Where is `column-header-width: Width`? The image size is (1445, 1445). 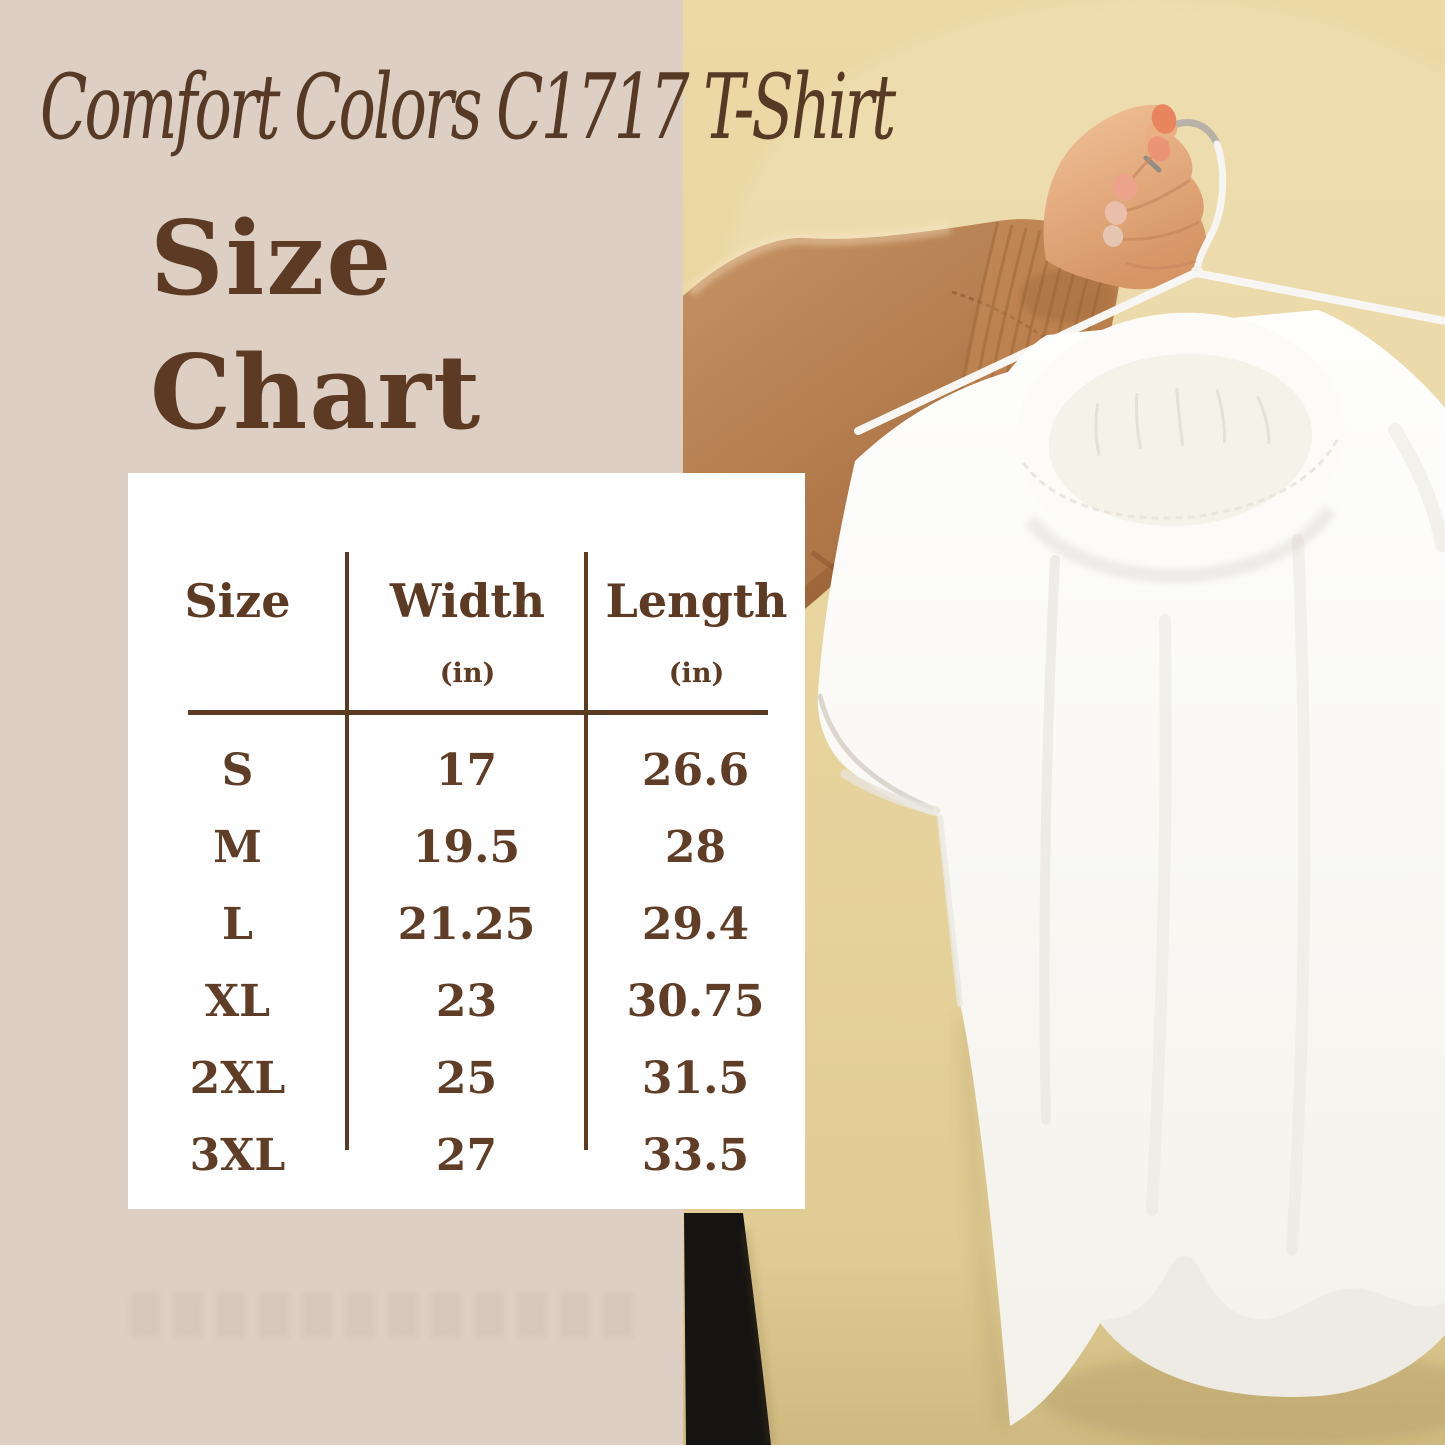 column-header-width: Width is located at coordinates (467, 601).